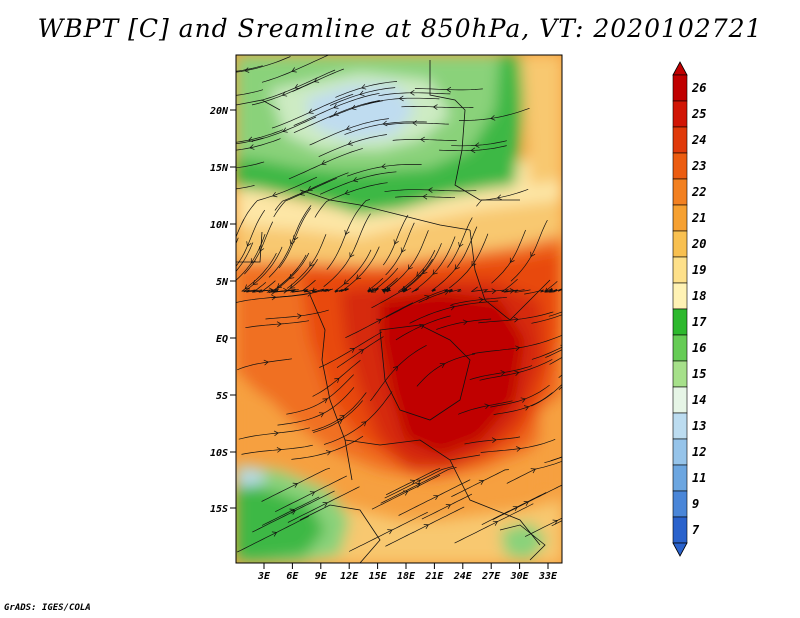  Describe the element at coordinates (699, 322) in the screenshot. I see `colorbar-label: 17` at that location.